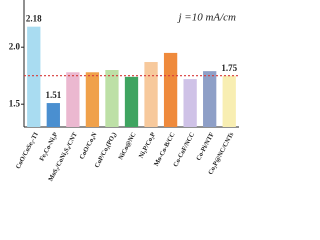 This screenshot has height=240, width=320. Describe the element at coordinates (127, 146) in the screenshot. I see `x-tick-label: NiCo@NC` at that location.